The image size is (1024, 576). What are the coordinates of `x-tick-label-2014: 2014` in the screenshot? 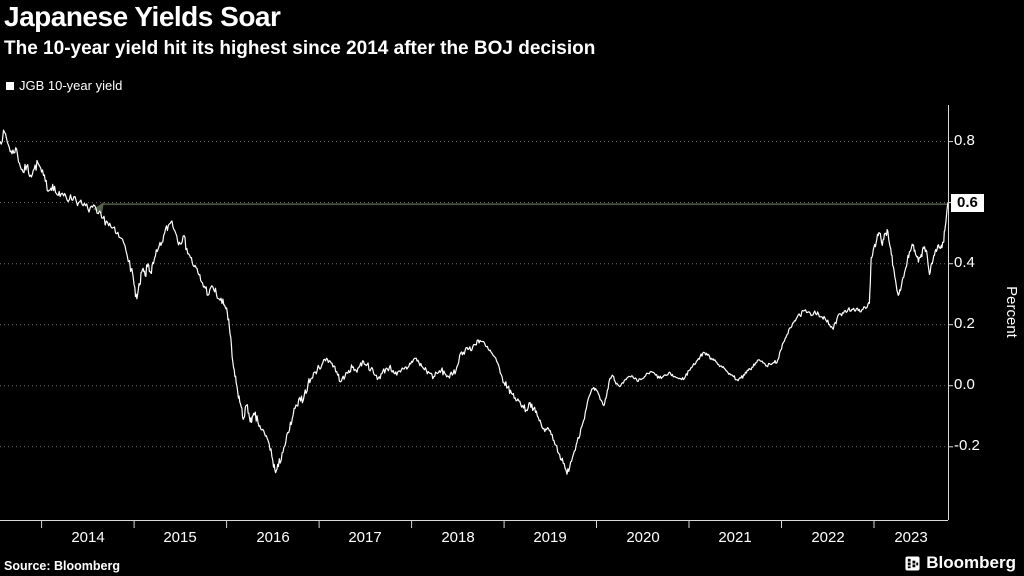 It's located at (88, 537).